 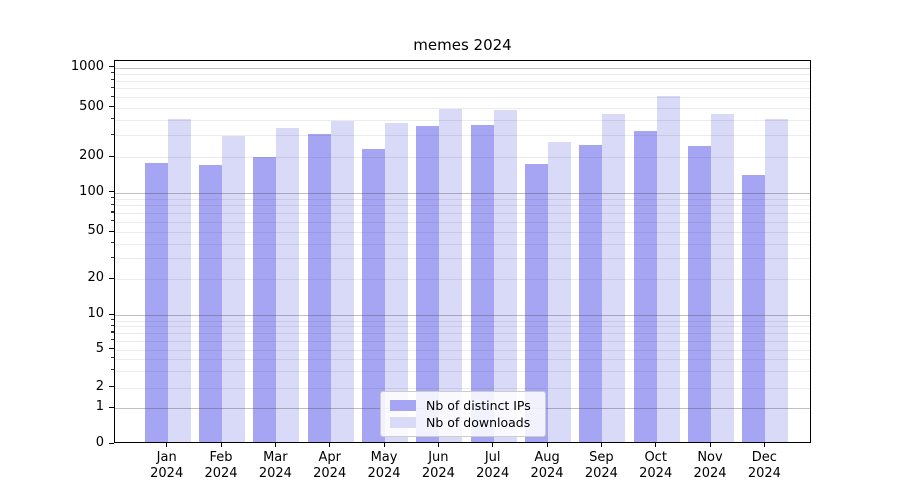 I want to click on x-tick-label-jul: Jul 2024, so click(x=493, y=465).